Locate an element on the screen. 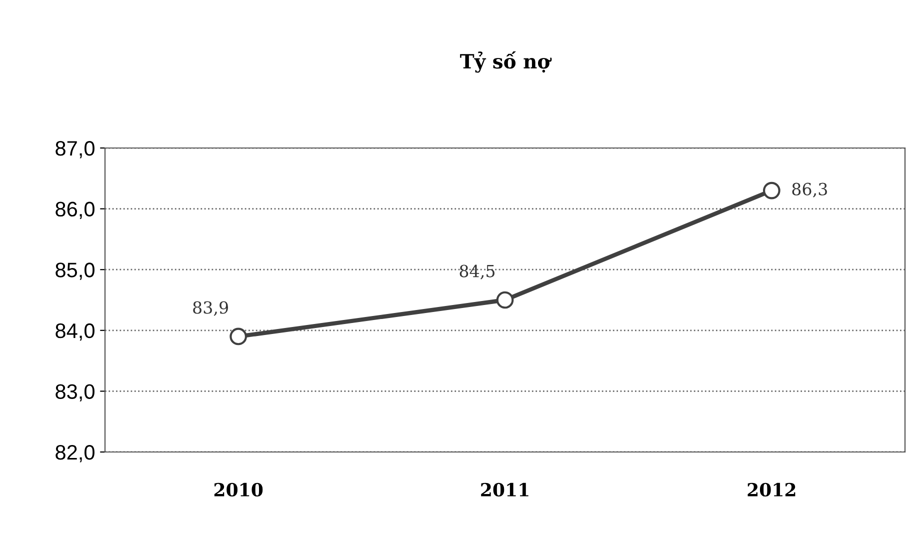 The image size is (912, 553). data-label: 83,9 is located at coordinates (210, 308).